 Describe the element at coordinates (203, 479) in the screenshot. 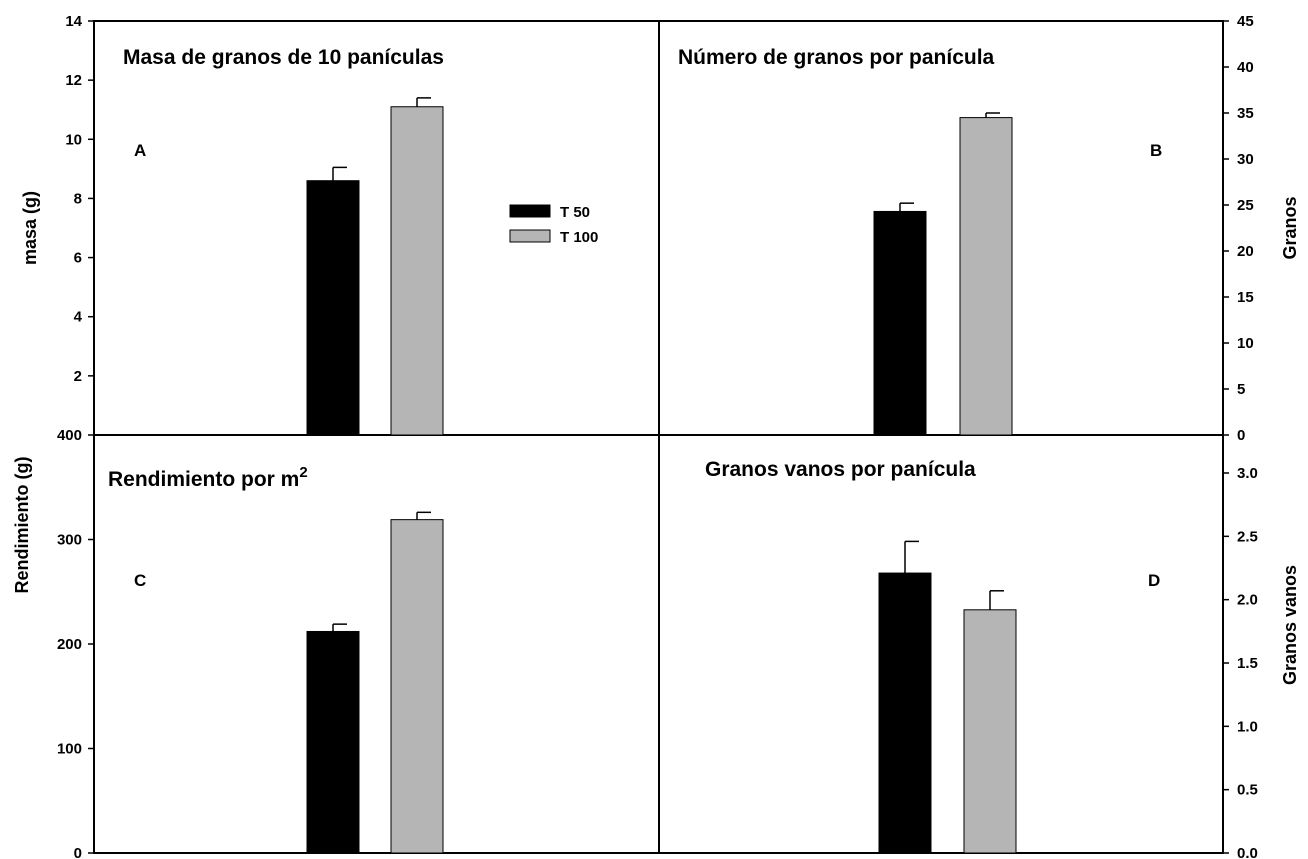

I see `panel-c-title-main: Rendimiento por m` at that location.